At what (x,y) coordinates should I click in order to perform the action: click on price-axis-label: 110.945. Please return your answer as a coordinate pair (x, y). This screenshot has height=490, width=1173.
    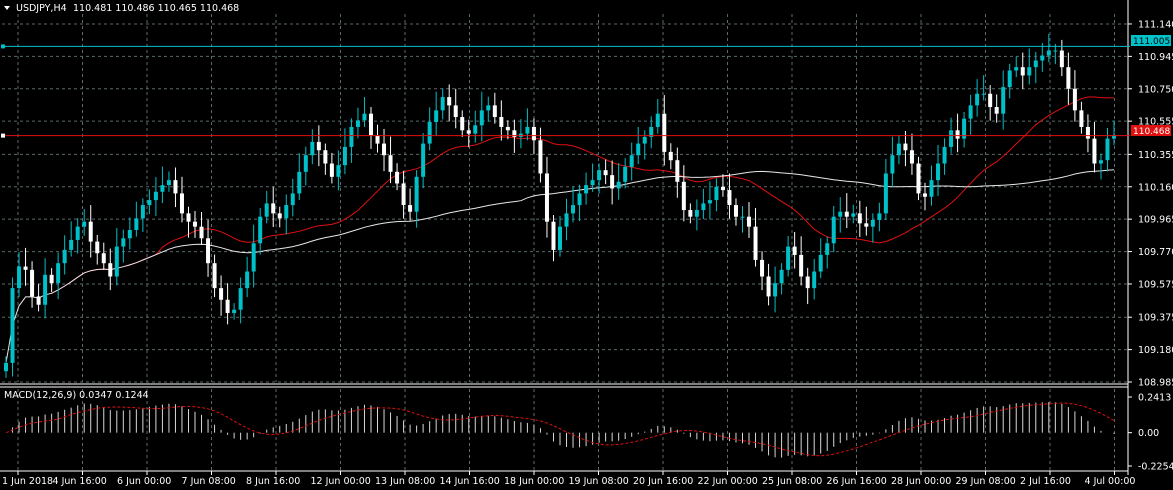
    Looking at the image, I should click on (1155, 57).